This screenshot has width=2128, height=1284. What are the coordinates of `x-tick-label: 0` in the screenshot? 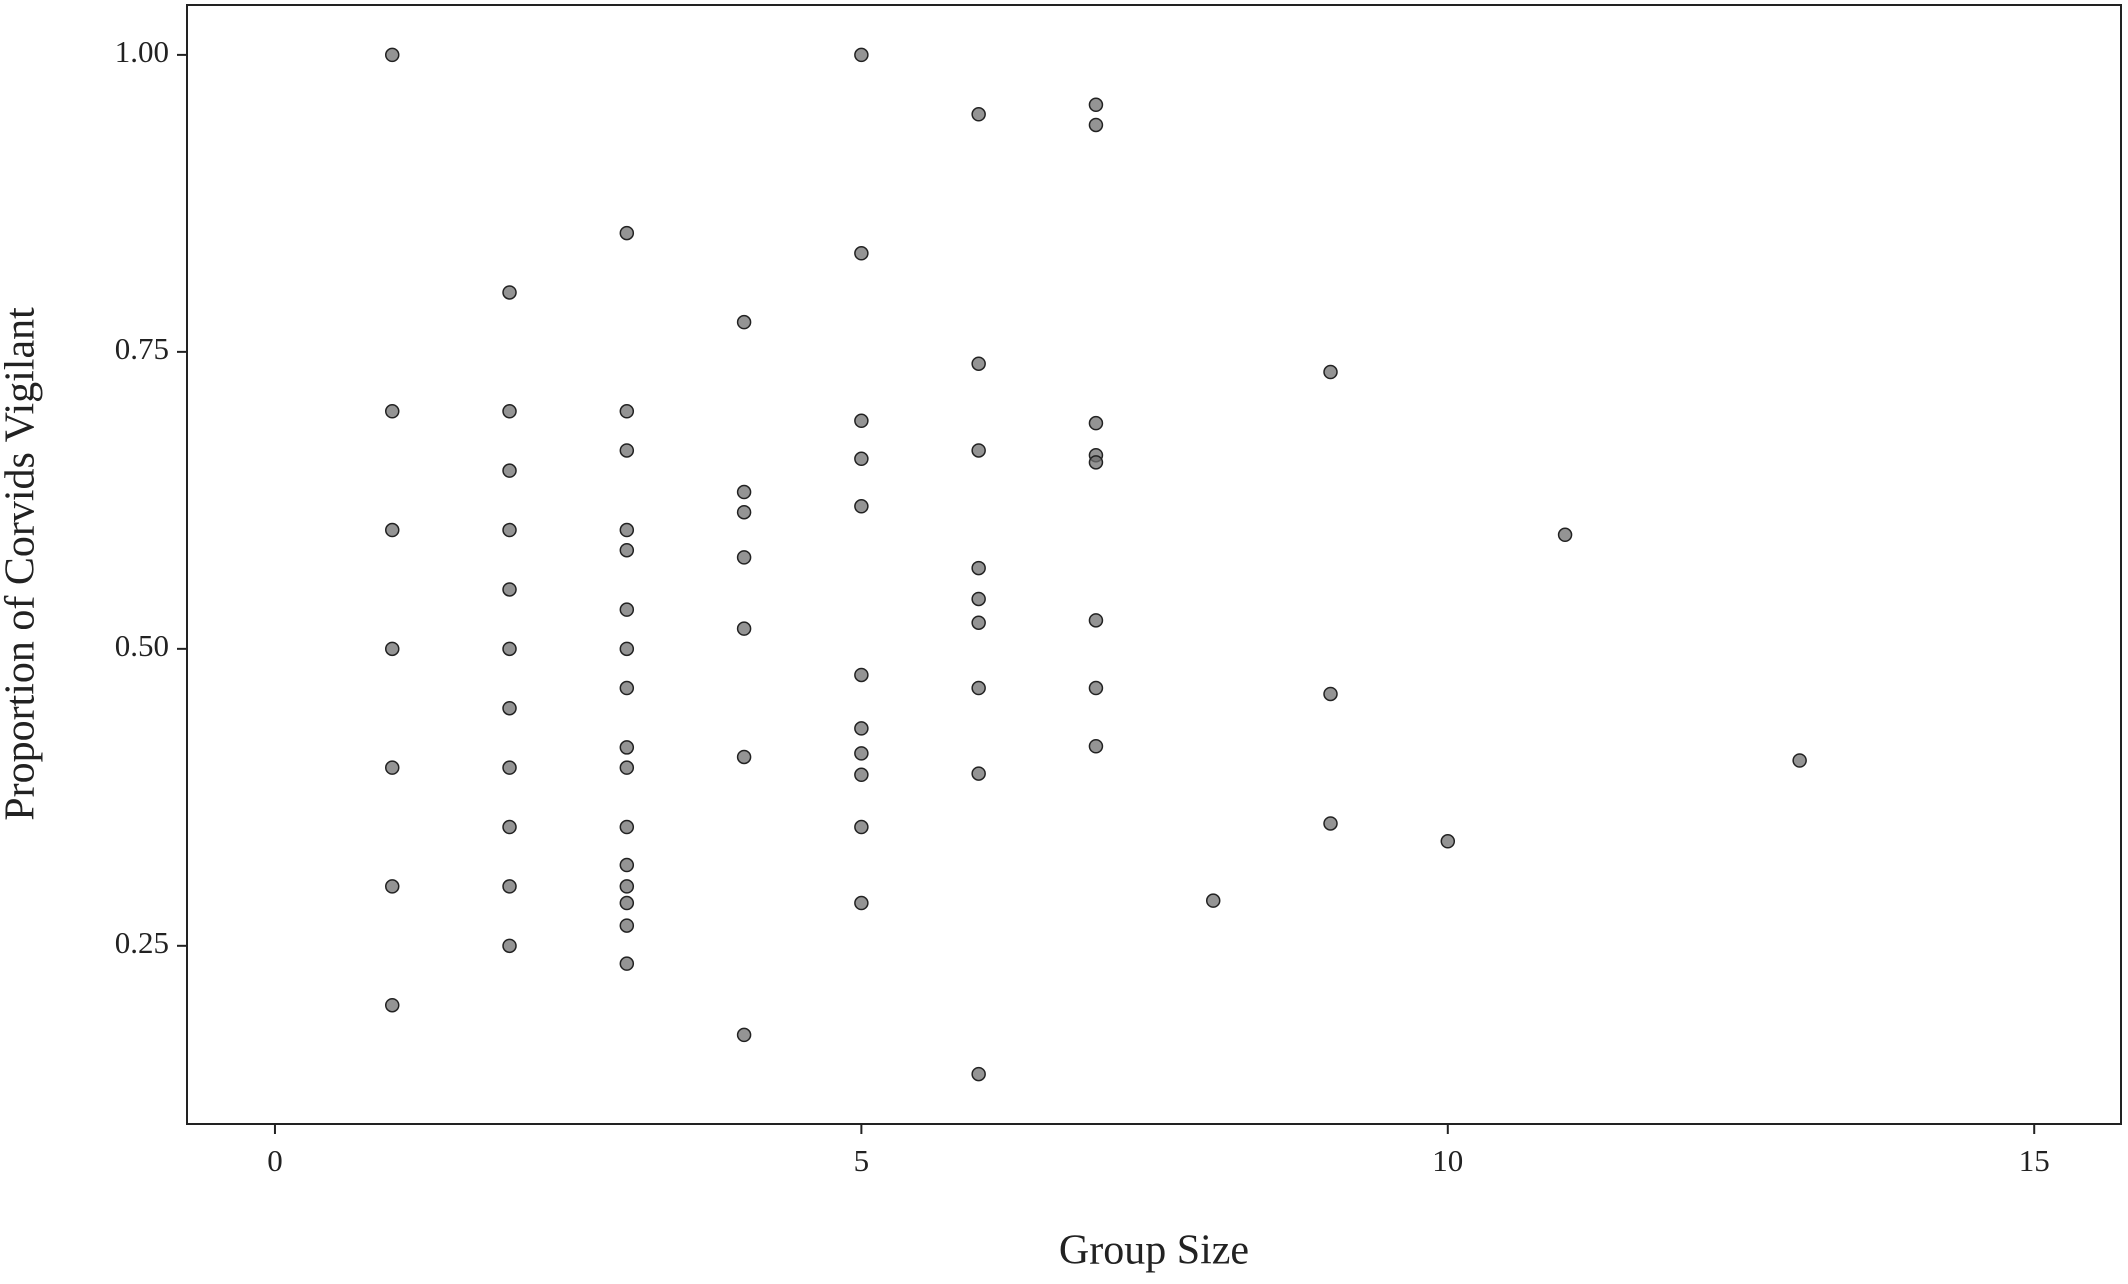 It's located at (275, 1160).